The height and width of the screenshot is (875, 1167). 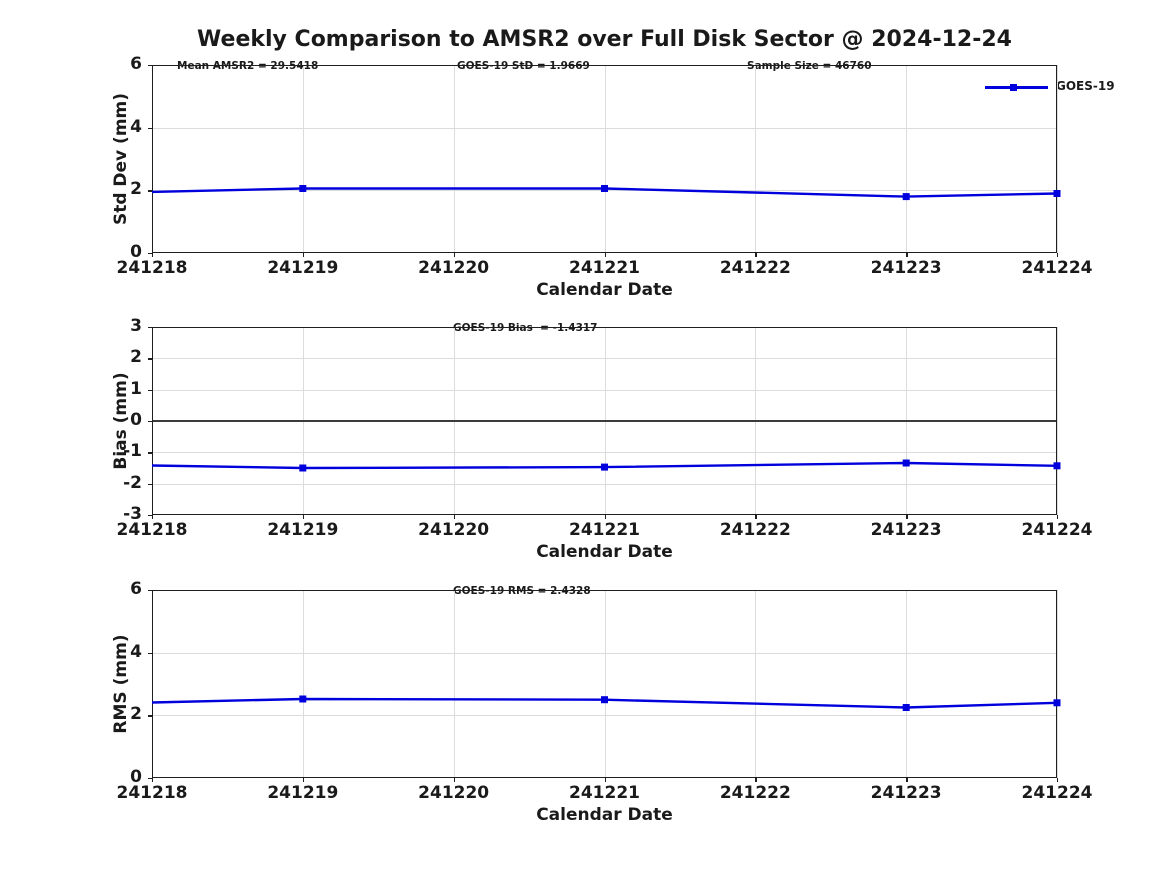 I want to click on y-axis-label-std-dev: Std Dev (mm), so click(x=121, y=159).